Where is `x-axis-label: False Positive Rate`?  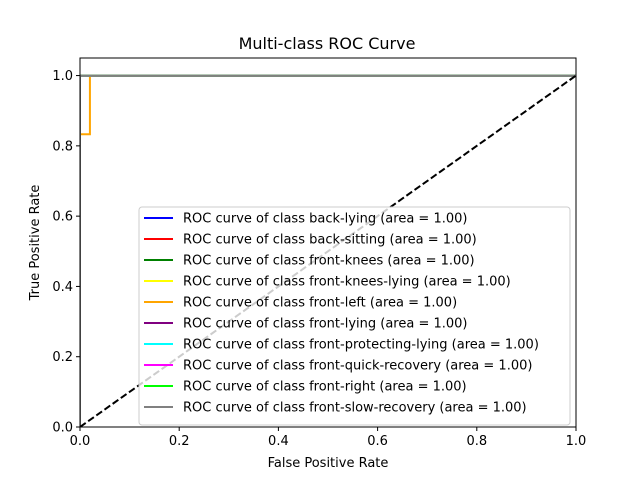
x-axis-label: False Positive Rate is located at coordinates (328, 463).